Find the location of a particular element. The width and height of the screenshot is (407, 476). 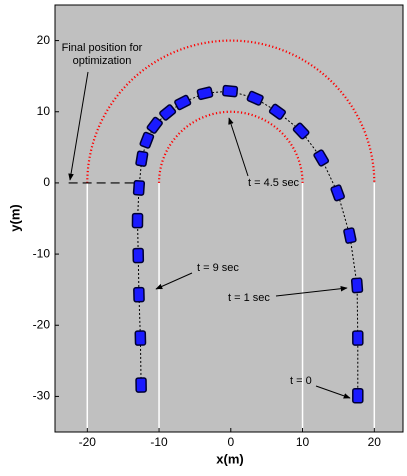

y-tick-label: 10 is located at coordinates (44, 111).